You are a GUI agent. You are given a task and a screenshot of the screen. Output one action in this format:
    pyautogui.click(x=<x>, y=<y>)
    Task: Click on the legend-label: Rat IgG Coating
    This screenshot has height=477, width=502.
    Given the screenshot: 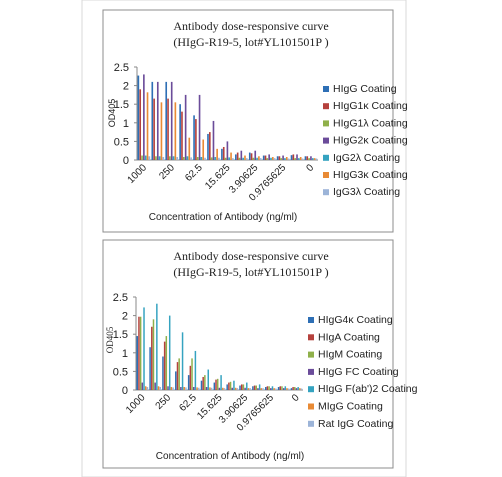 What is the action you would take?
    pyautogui.click(x=355, y=424)
    